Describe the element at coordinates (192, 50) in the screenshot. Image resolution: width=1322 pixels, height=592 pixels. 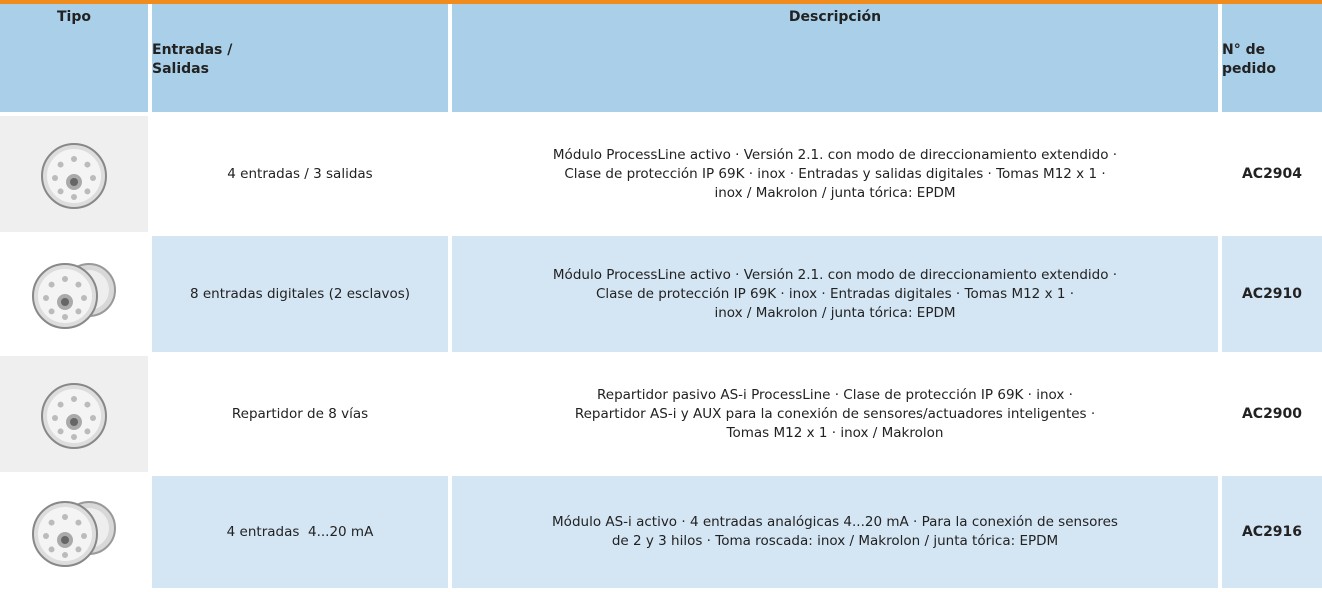
I see `header-text: Entradas /` at that location.